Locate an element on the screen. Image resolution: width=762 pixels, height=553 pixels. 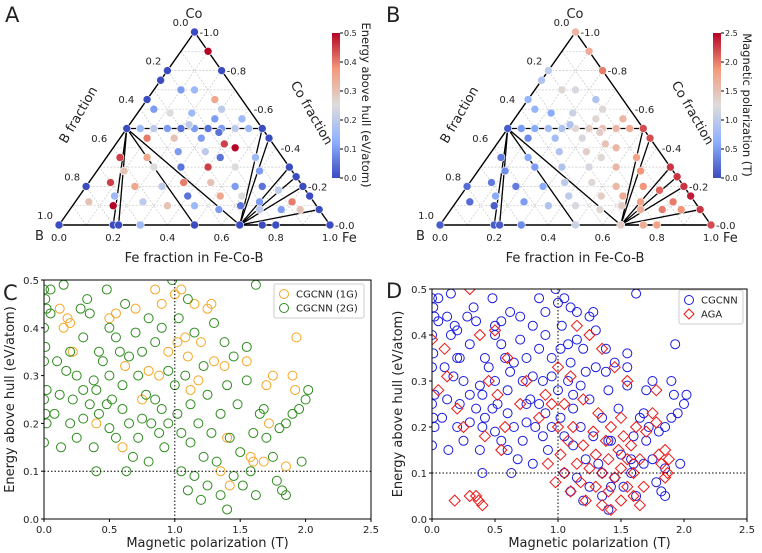
legend-marker is located at coordinates (284, 294).